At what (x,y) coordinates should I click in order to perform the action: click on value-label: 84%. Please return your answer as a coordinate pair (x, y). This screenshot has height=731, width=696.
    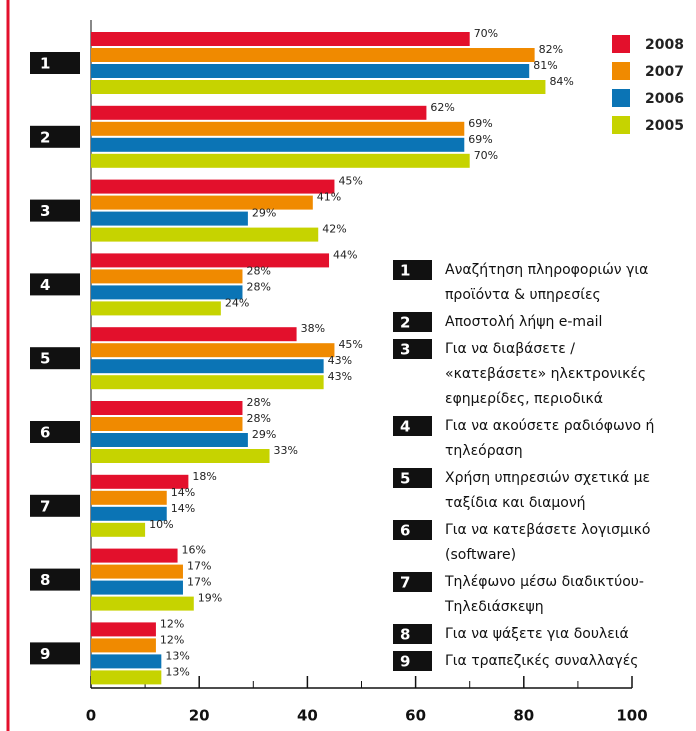
    Looking at the image, I should click on (561, 81).